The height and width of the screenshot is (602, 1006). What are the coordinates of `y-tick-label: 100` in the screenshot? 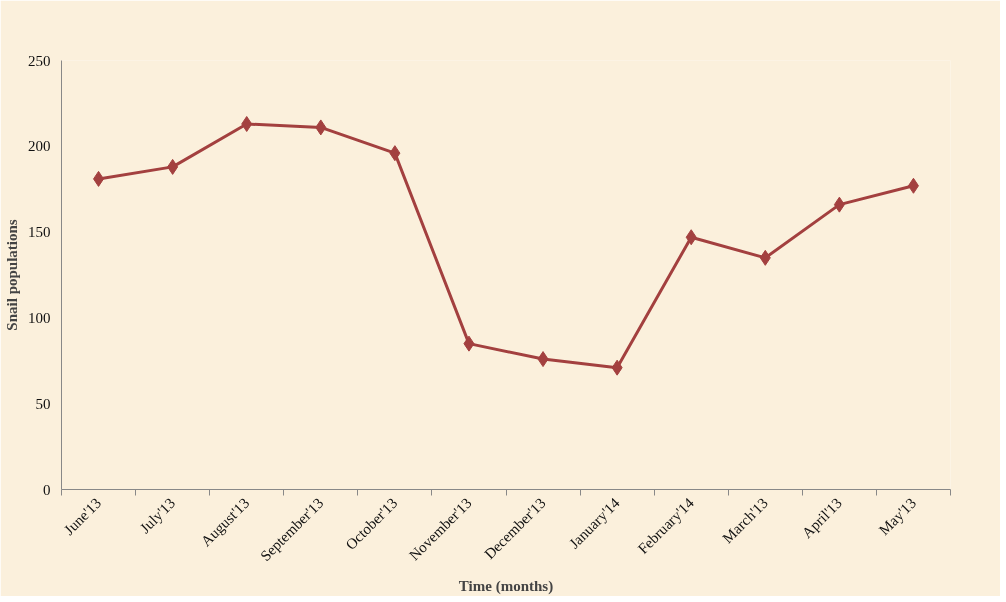 It's located at (39, 317).